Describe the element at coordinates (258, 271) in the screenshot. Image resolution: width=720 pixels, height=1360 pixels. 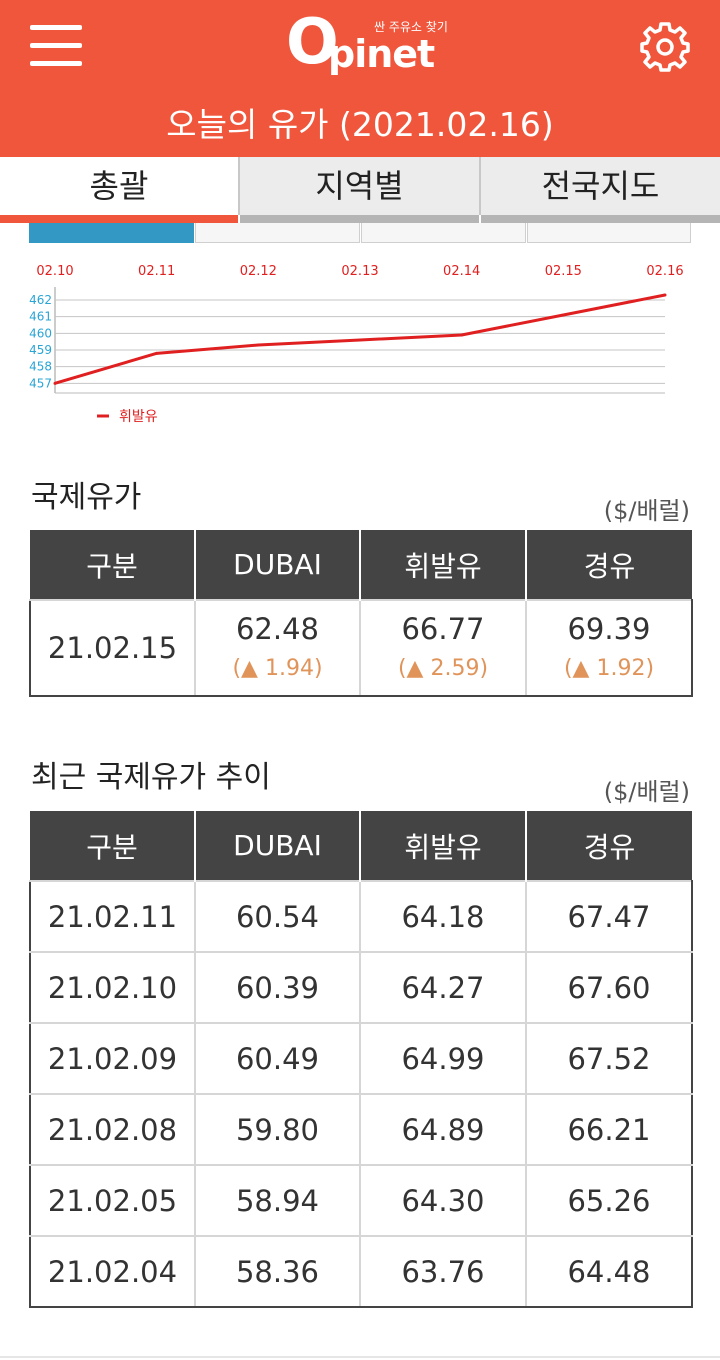
I see `x-tick-label: 02.12` at that location.